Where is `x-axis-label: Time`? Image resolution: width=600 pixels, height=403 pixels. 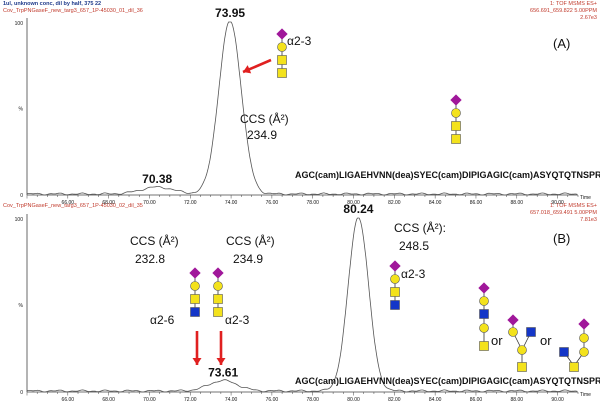
x-axis-label: Time is located at coordinates (585, 395).